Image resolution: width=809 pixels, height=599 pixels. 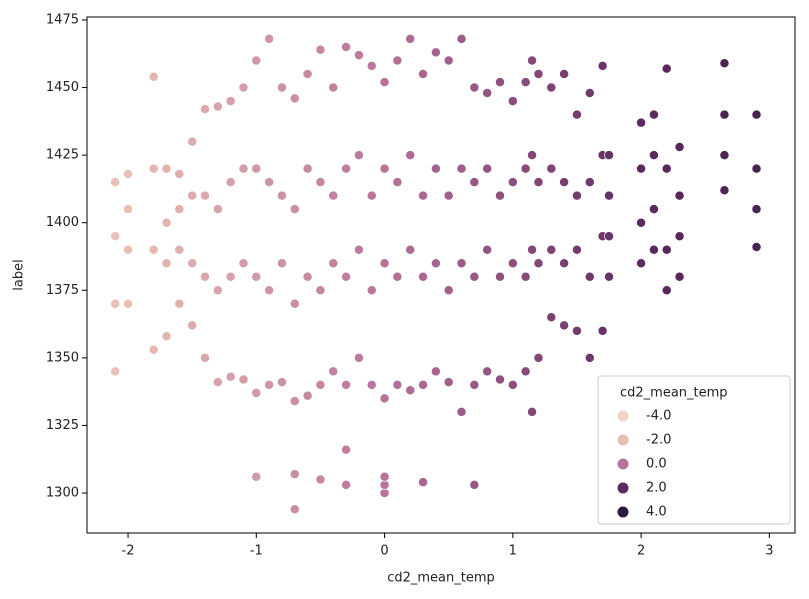 What do you see at coordinates (694, 450) in the screenshot?
I see `legend-box` at bounding box center [694, 450].